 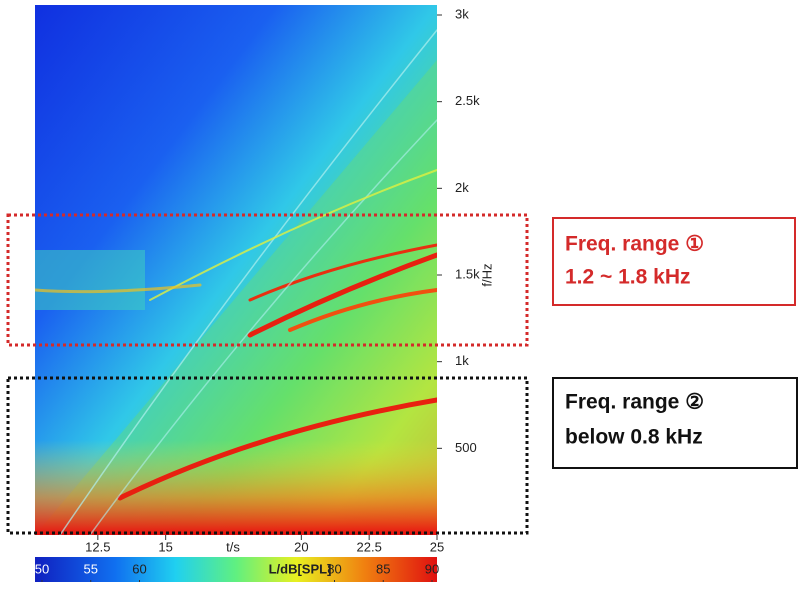 I want to click on y-tick-label: 500, so click(x=466, y=447).